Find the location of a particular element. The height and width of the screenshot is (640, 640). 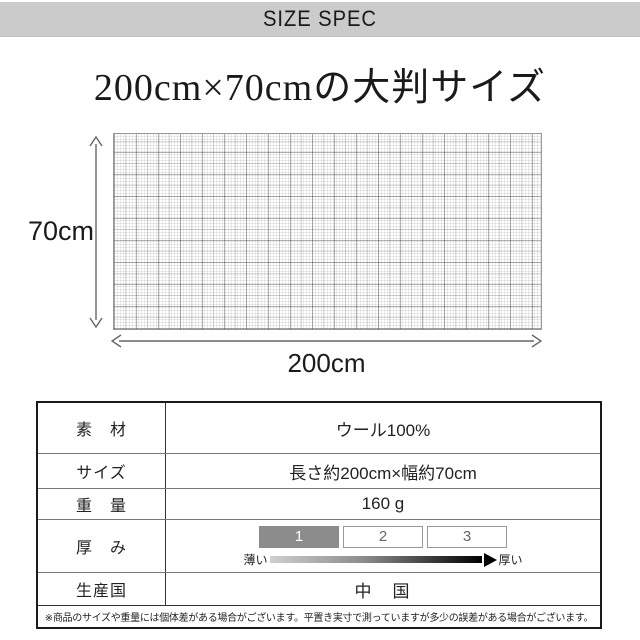

row-value: ウール100% is located at coordinates (383, 430).